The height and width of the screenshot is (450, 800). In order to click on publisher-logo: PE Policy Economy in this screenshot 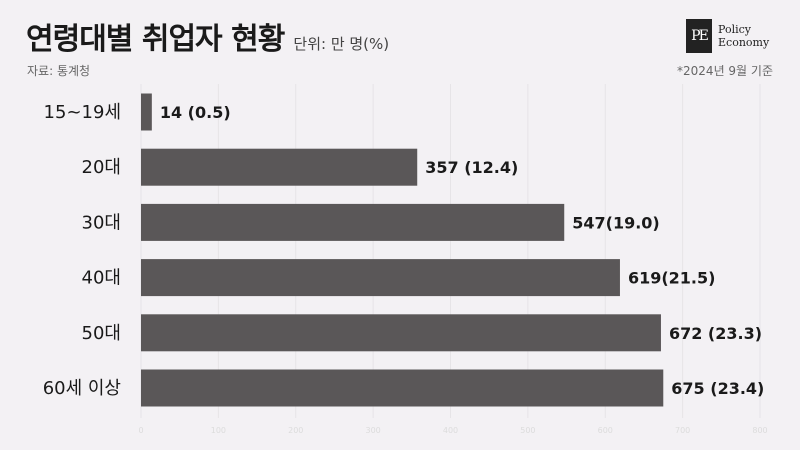, I will do `click(727, 36)`.